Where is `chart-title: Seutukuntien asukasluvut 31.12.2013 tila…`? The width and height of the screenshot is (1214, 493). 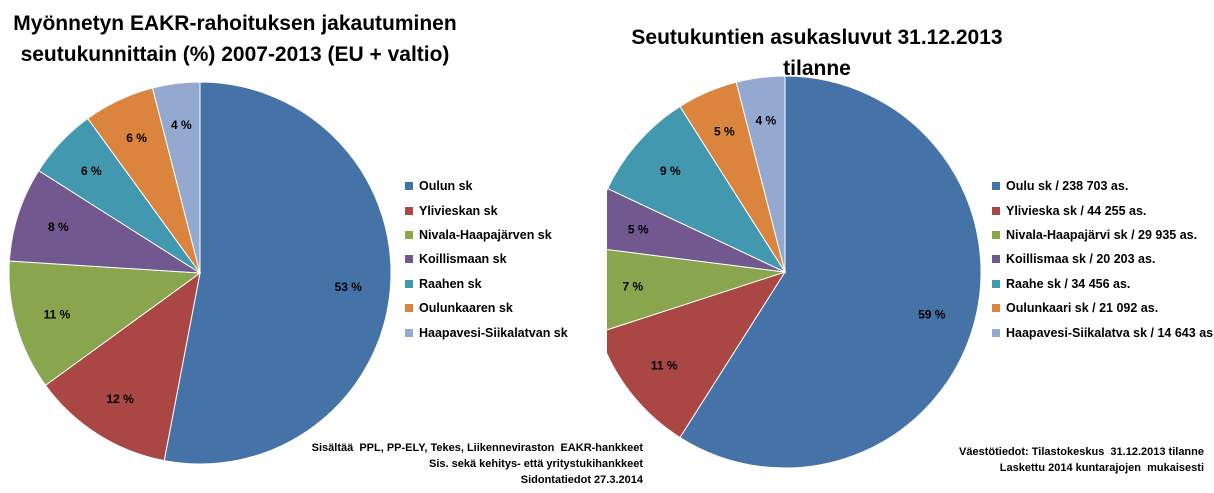
chart-title: Seutukuntien asukasluvut 31.12.2013 tila… is located at coordinates (817, 53).